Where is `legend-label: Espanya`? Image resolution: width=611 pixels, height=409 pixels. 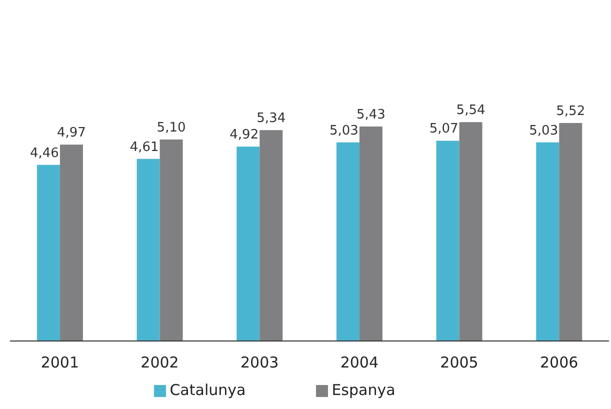 legend-label: Espanya is located at coordinates (364, 390).